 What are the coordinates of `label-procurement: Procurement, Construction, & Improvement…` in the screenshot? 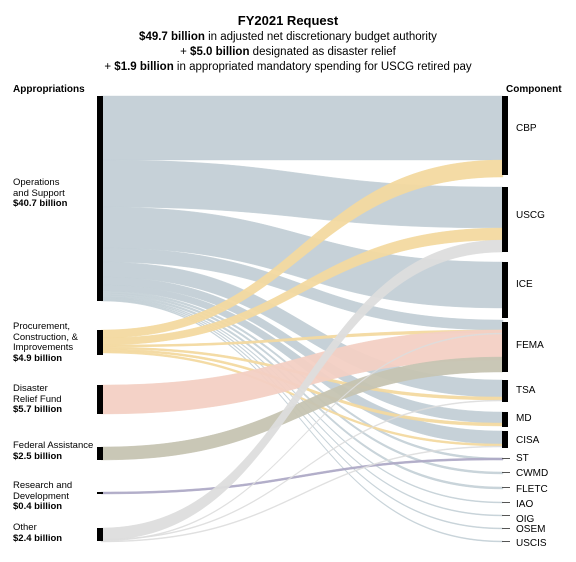 It's located at (45, 342).